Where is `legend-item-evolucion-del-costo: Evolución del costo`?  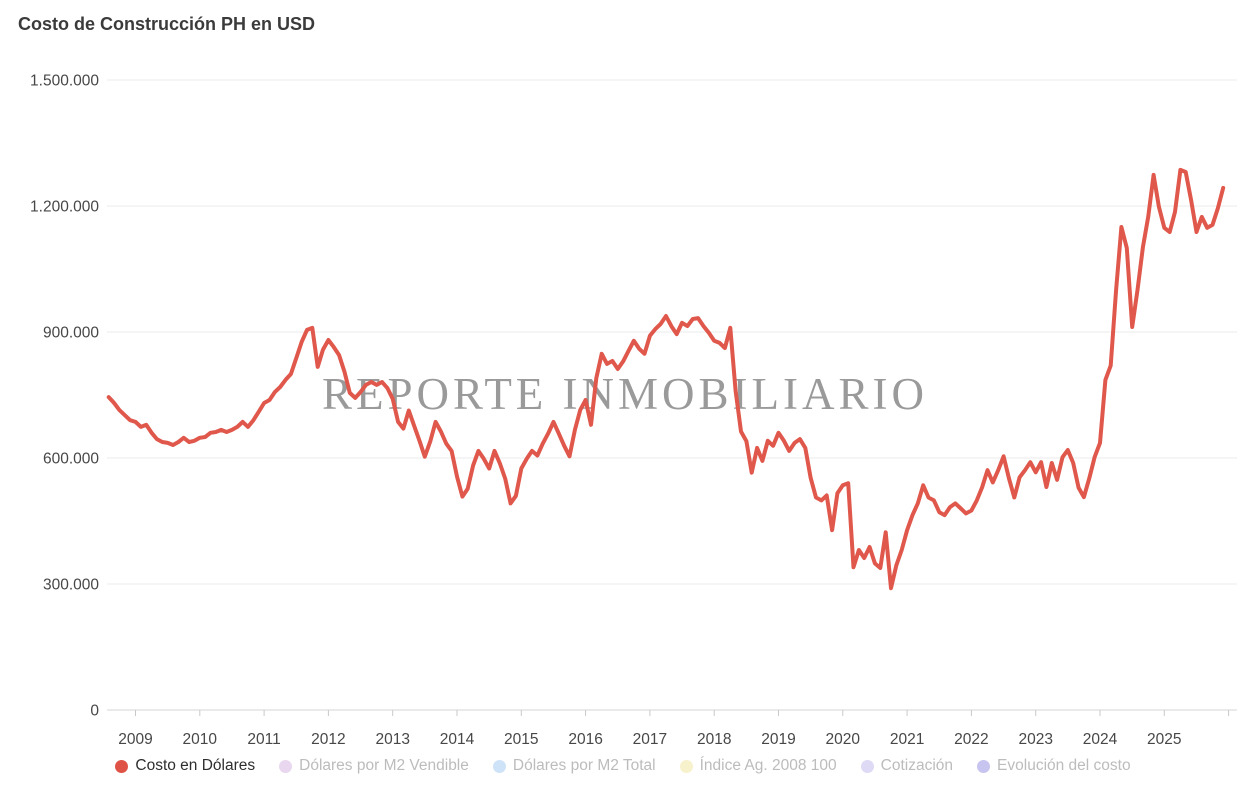
legend-item-evolucion-del-costo: Evolución del costo is located at coordinates (1054, 766).